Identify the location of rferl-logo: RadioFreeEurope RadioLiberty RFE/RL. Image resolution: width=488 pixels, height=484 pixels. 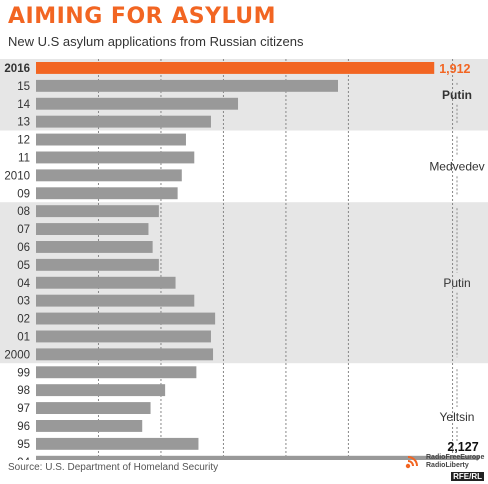
(444, 463).